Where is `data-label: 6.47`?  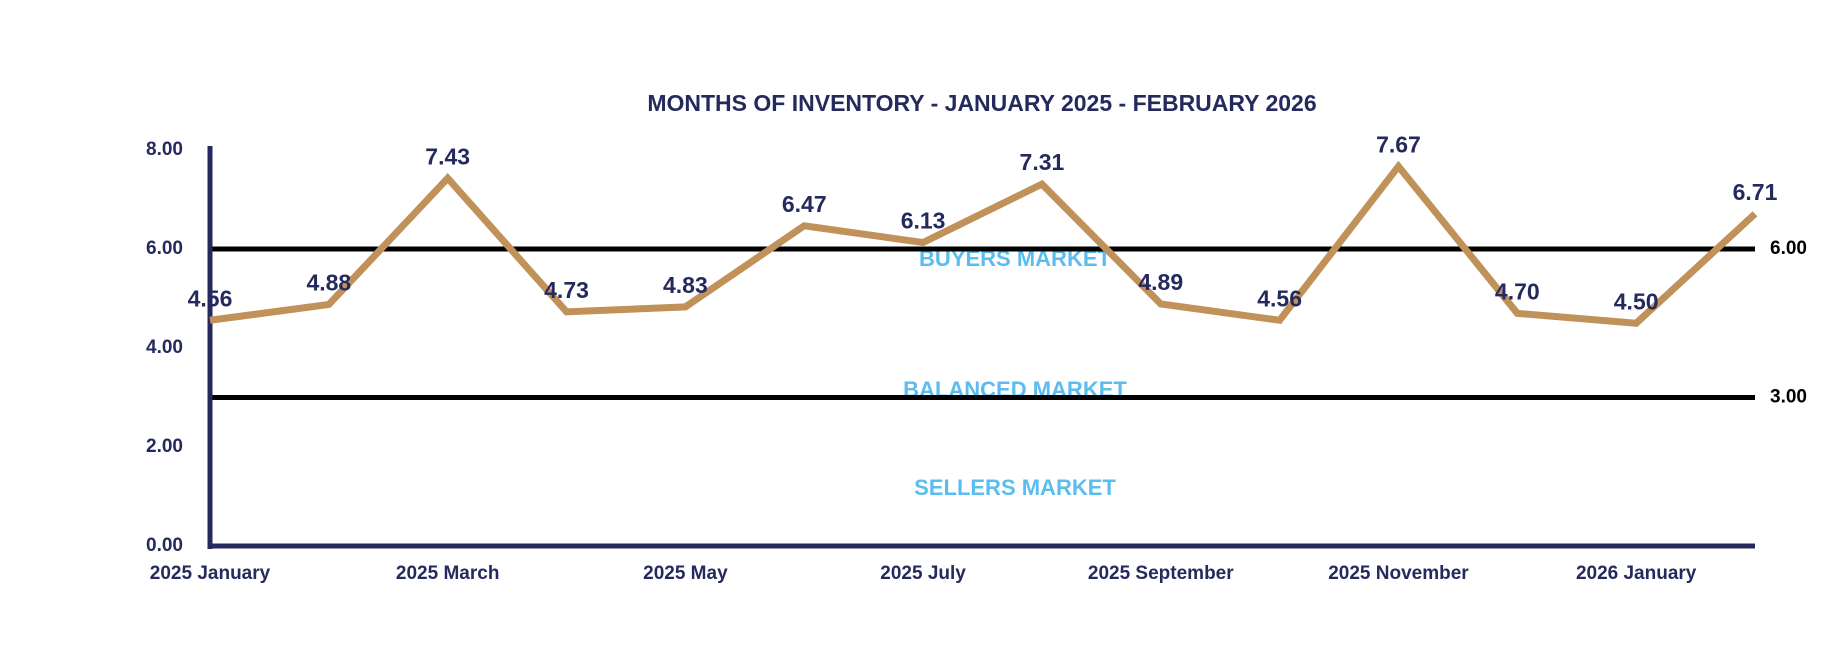 data-label: 6.47 is located at coordinates (804, 204).